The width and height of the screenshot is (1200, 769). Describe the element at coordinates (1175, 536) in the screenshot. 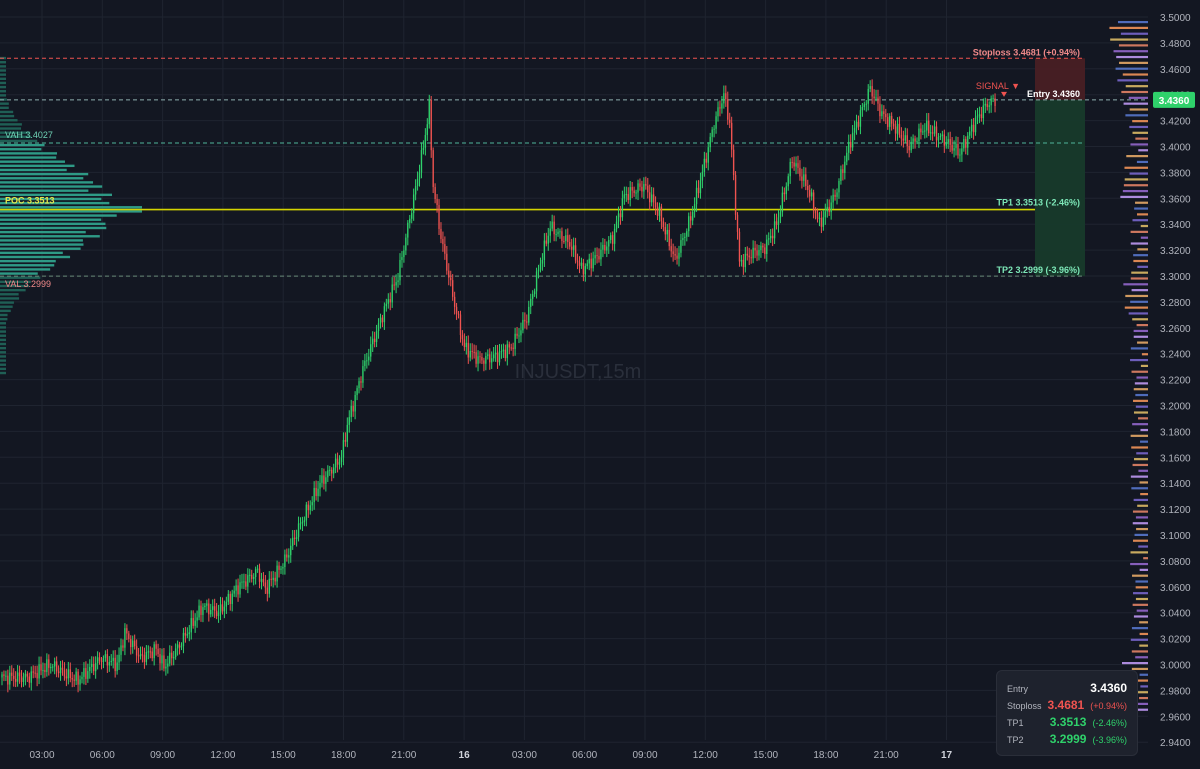

I see `y-tick-label: 3.1000` at that location.